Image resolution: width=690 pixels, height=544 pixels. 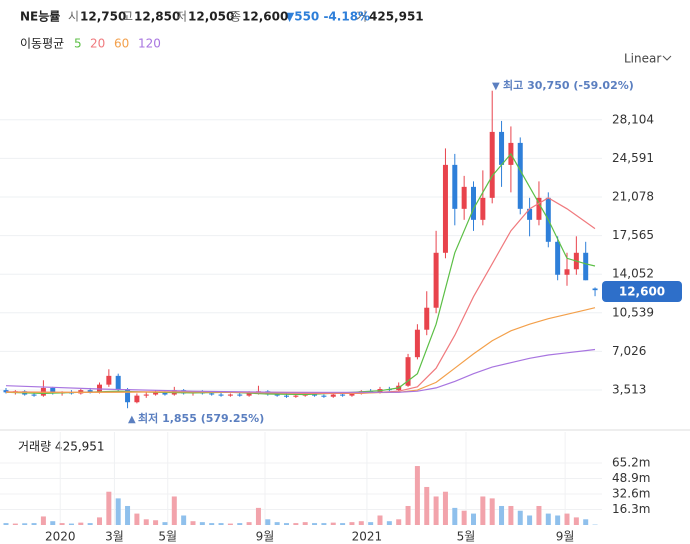 I want to click on y-tick-label: 14,052, so click(x=633, y=274).